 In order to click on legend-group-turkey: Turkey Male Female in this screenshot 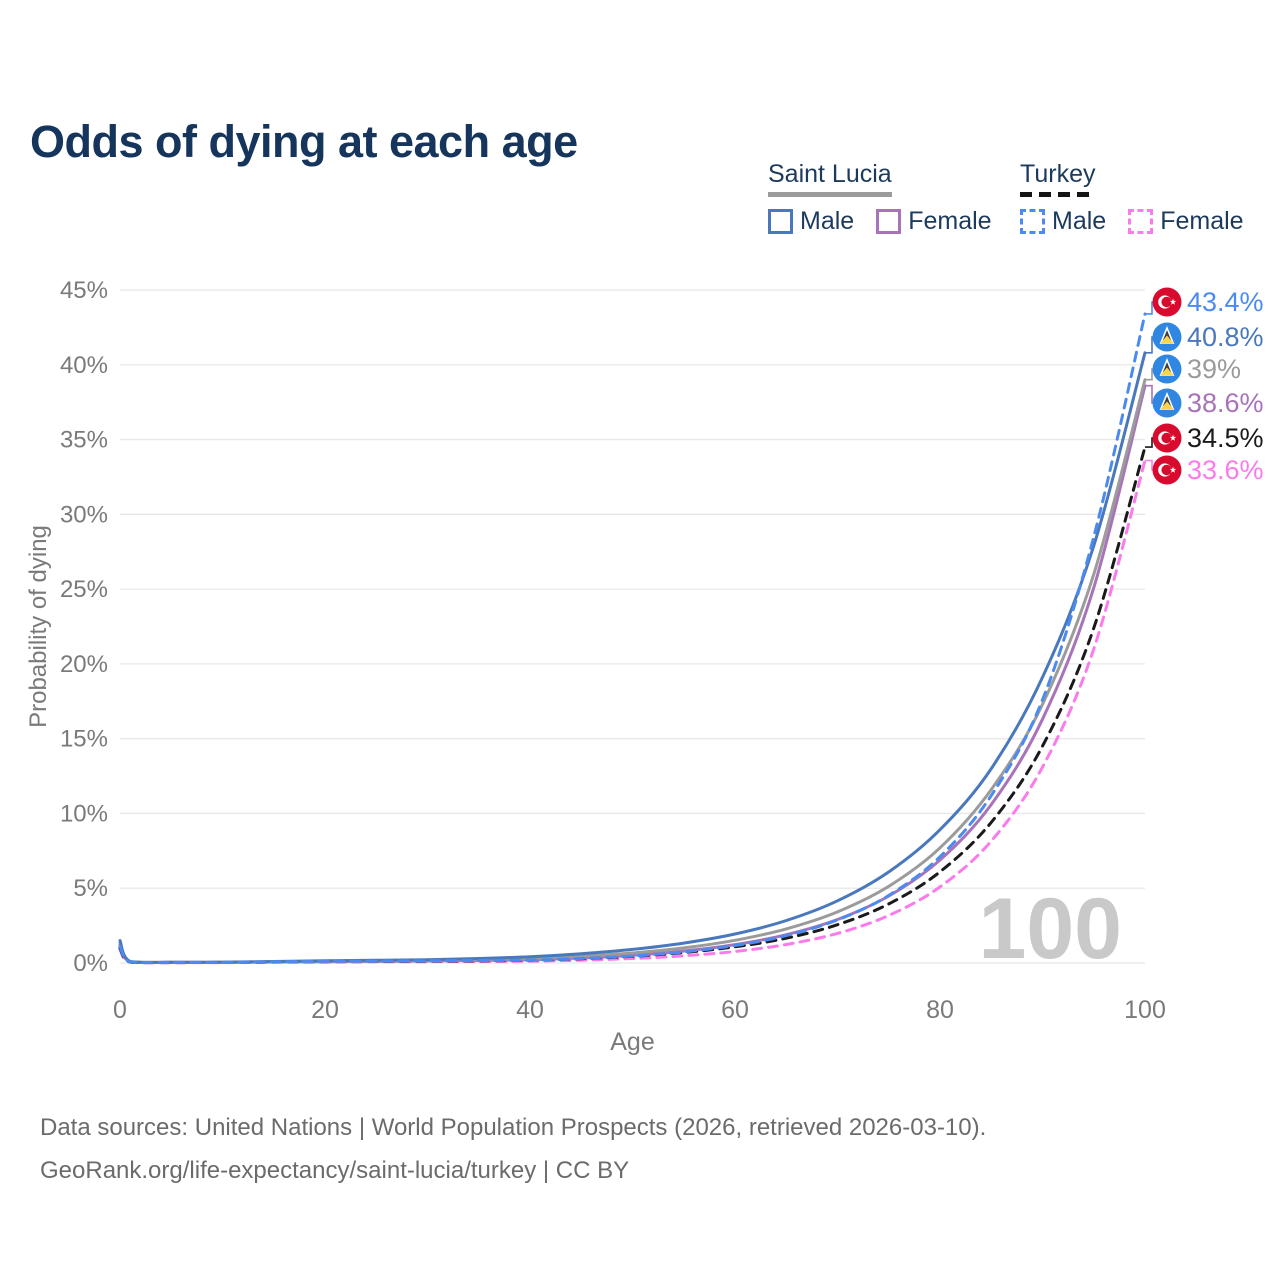, I will do `click(1139, 198)`.